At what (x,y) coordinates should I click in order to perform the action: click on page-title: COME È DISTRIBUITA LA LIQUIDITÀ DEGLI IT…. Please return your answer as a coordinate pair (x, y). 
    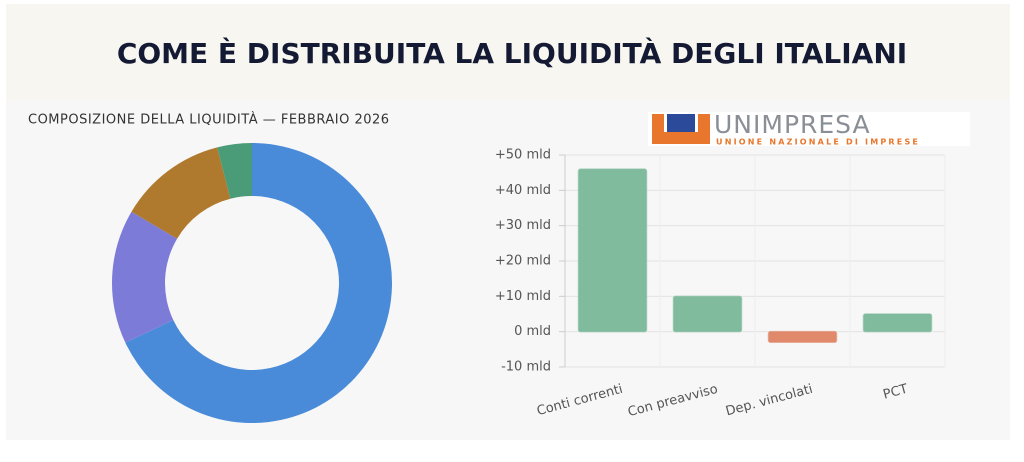
    Looking at the image, I should click on (512, 53).